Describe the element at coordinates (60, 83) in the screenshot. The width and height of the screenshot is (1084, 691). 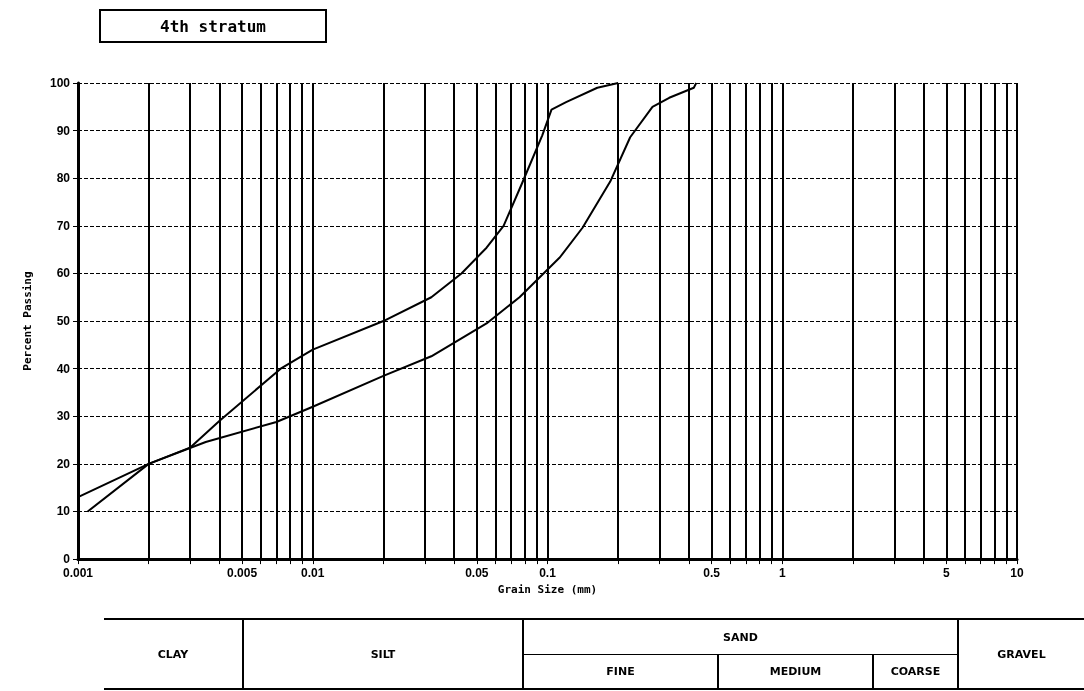
I see `y-tick-label: 100` at that location.